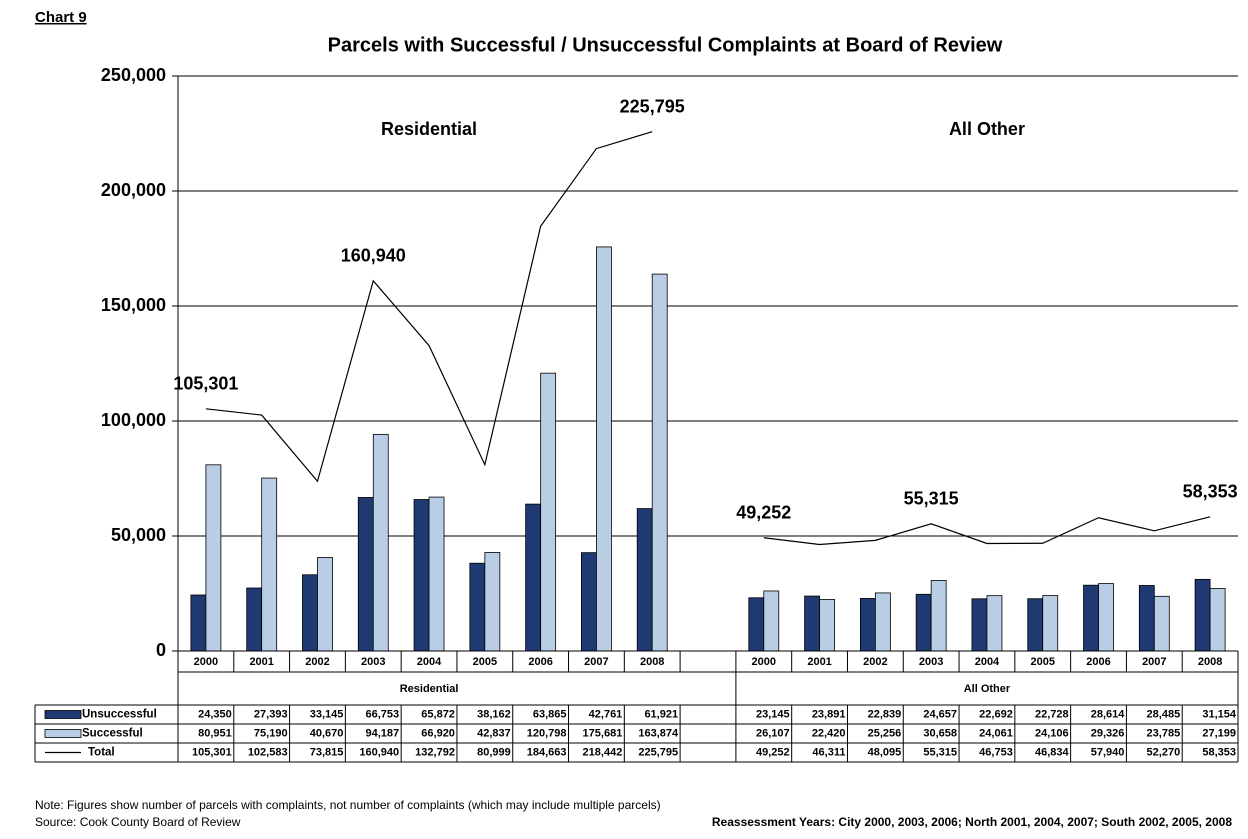 Image resolution: width=1248 pixels, height=839 pixels. Describe the element at coordinates (1098, 662) in the screenshot. I see `x-tick-label: 2006` at that location.